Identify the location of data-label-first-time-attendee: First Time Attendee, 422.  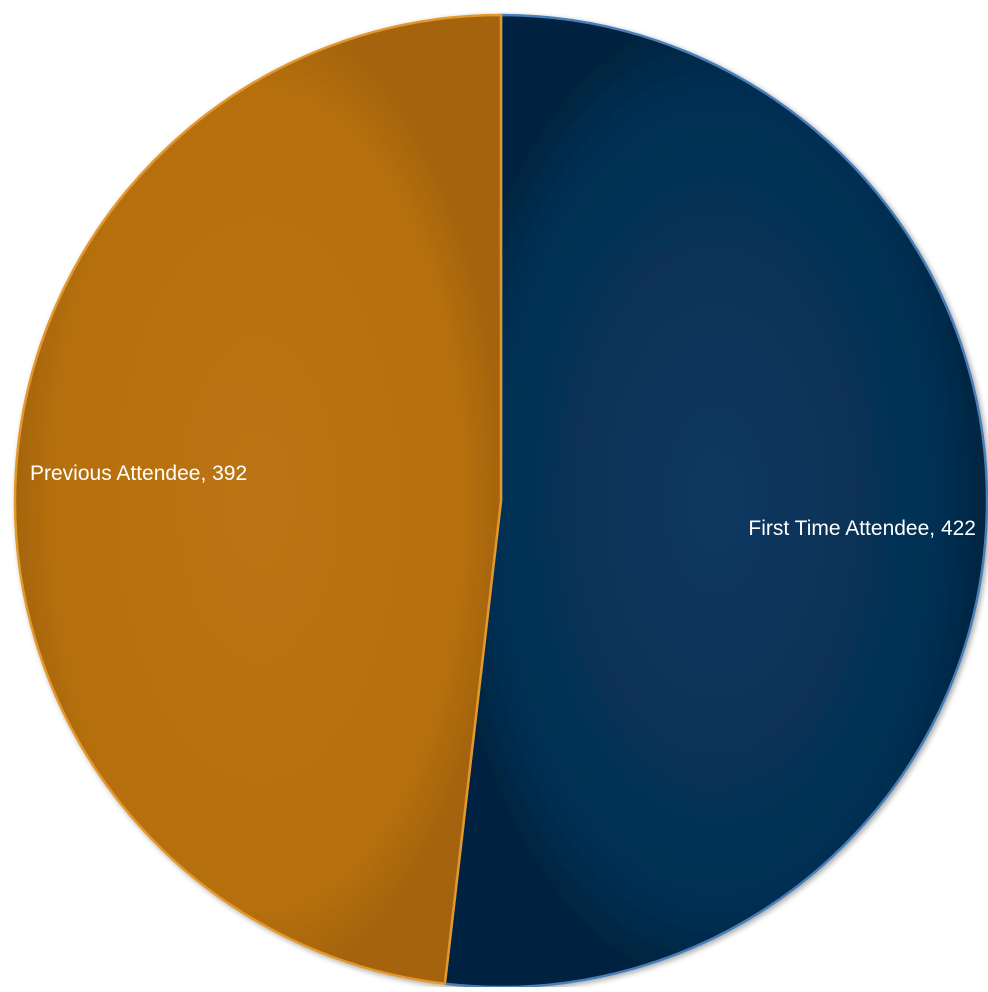
(862, 528).